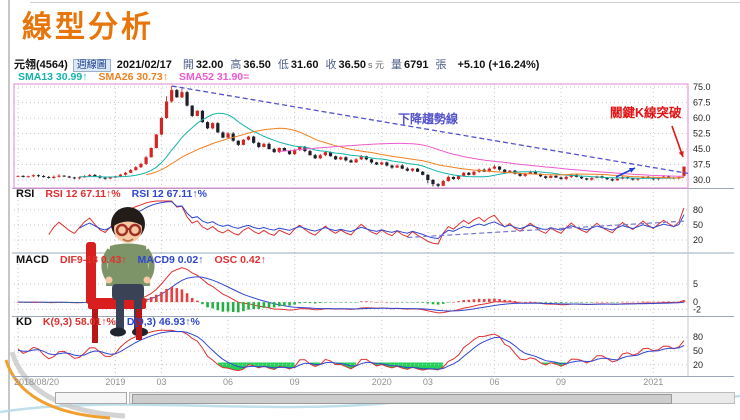 This screenshot has height=420, width=740. I want to click on scrollbar-thumb, so click(402, 399).